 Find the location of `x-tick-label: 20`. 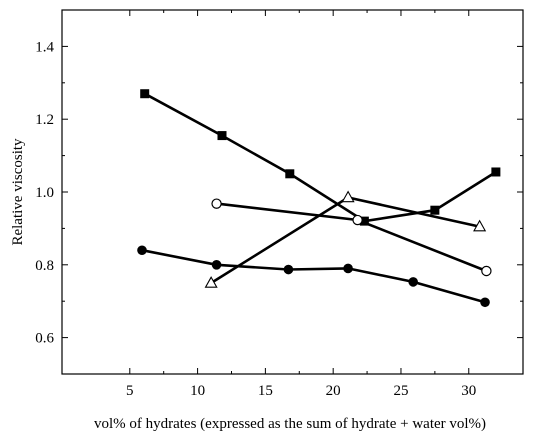

x-tick-label: 20 is located at coordinates (333, 391).